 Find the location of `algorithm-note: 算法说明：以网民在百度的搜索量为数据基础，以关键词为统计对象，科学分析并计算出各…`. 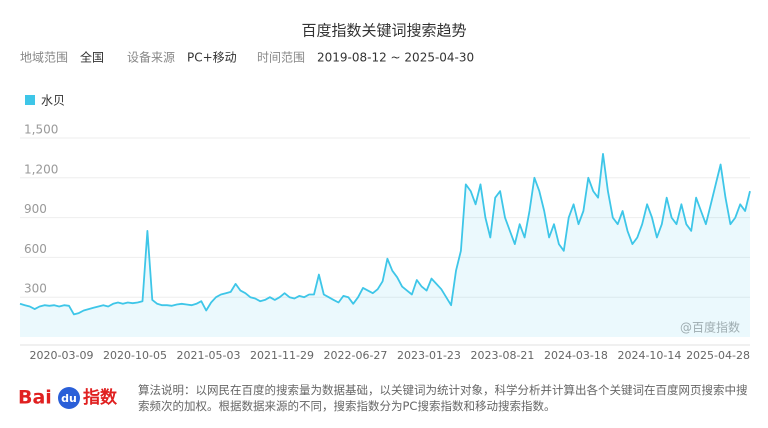

algorithm-note: 算法说明：以网民在百度的搜索量为数据基础，以关键词为统计对象，科学分析并计算出各… is located at coordinates (443, 398).